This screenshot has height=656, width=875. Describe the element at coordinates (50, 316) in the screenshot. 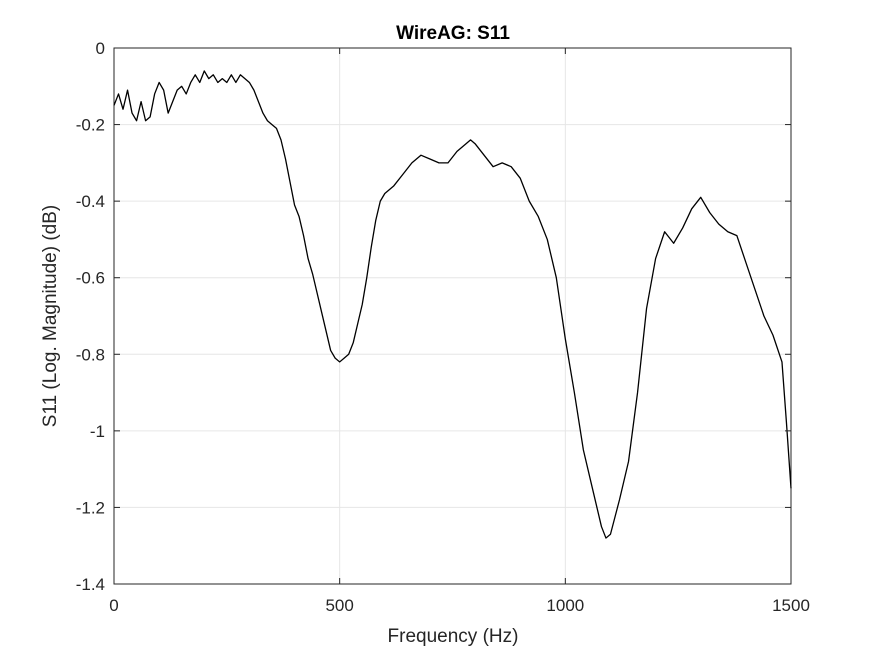

I see `y-axis-label: S11 (Log. Magnitude) (dB)` at that location.